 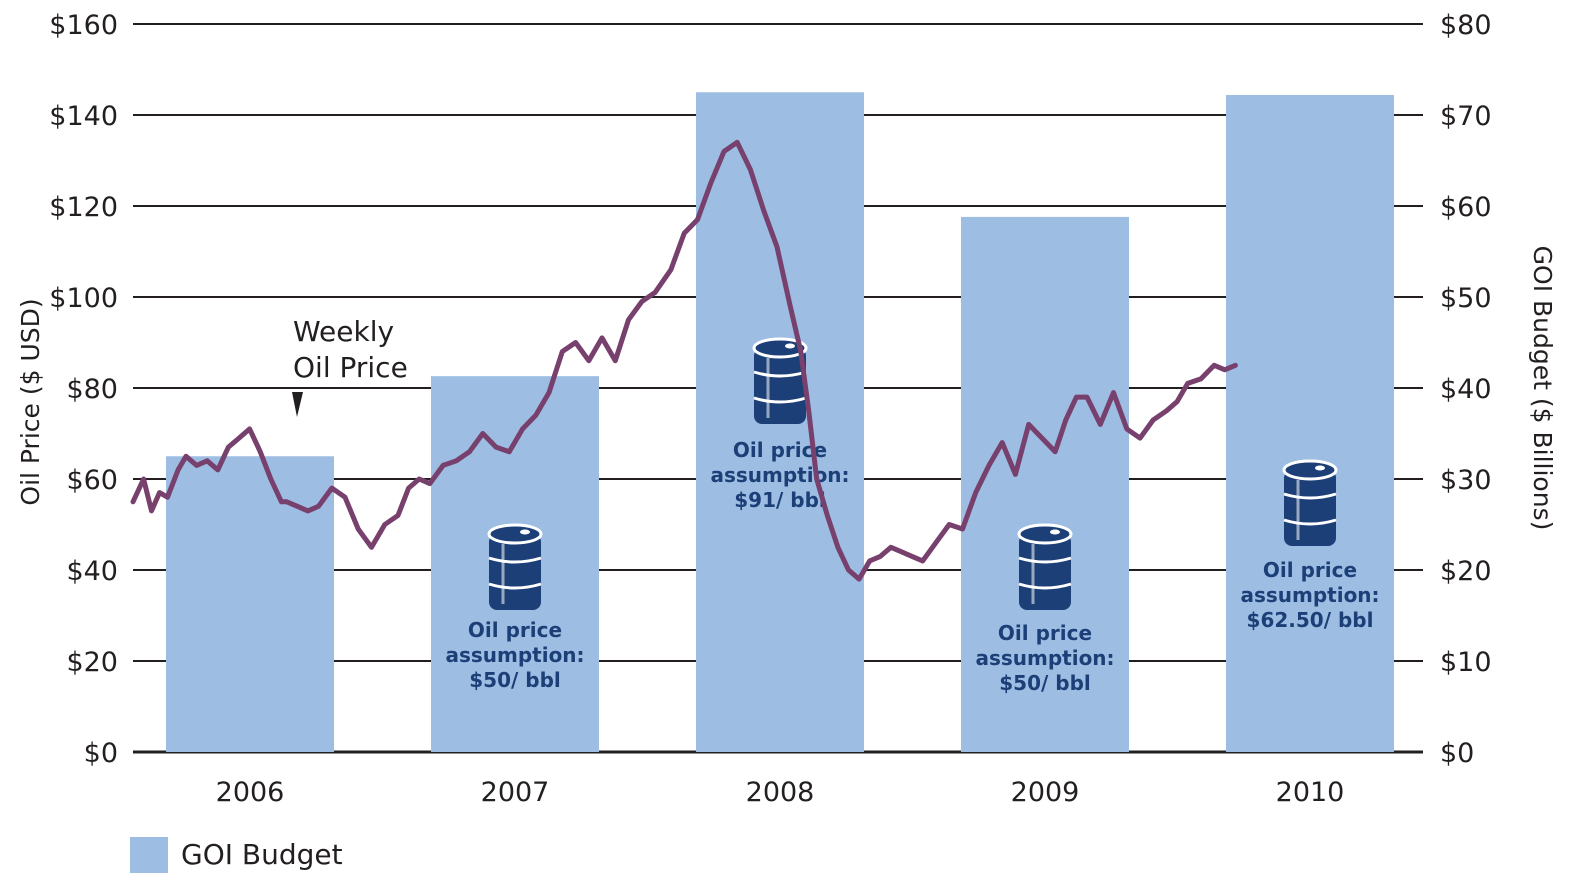 I want to click on x-tick-label: 2008, so click(x=780, y=792).